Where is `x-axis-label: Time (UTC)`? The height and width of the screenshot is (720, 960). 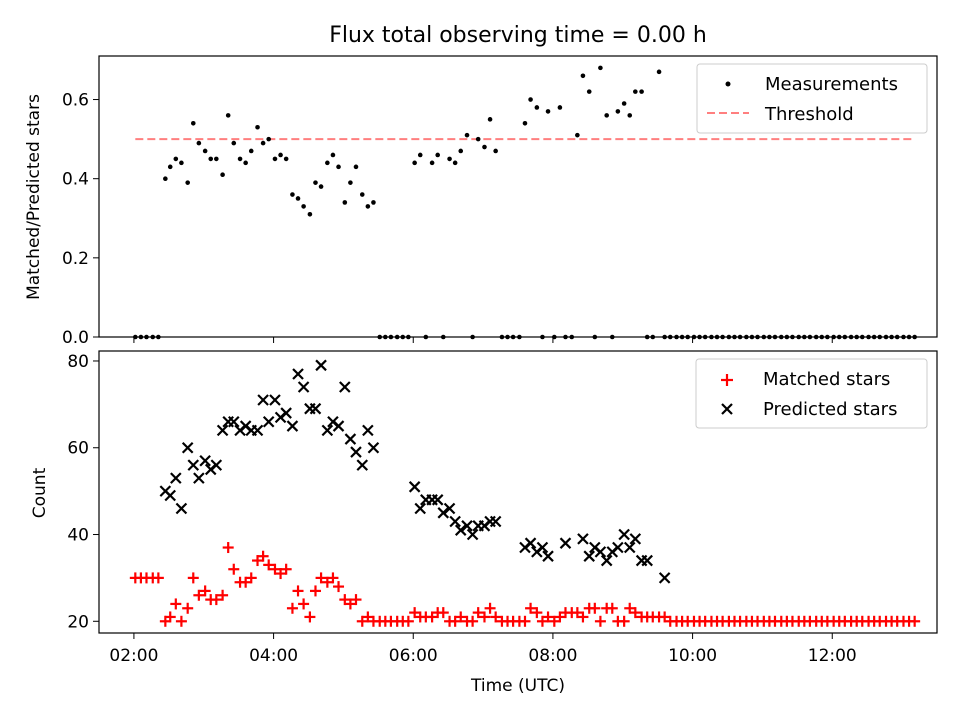 x-axis-label: Time (UTC) is located at coordinates (517, 686).